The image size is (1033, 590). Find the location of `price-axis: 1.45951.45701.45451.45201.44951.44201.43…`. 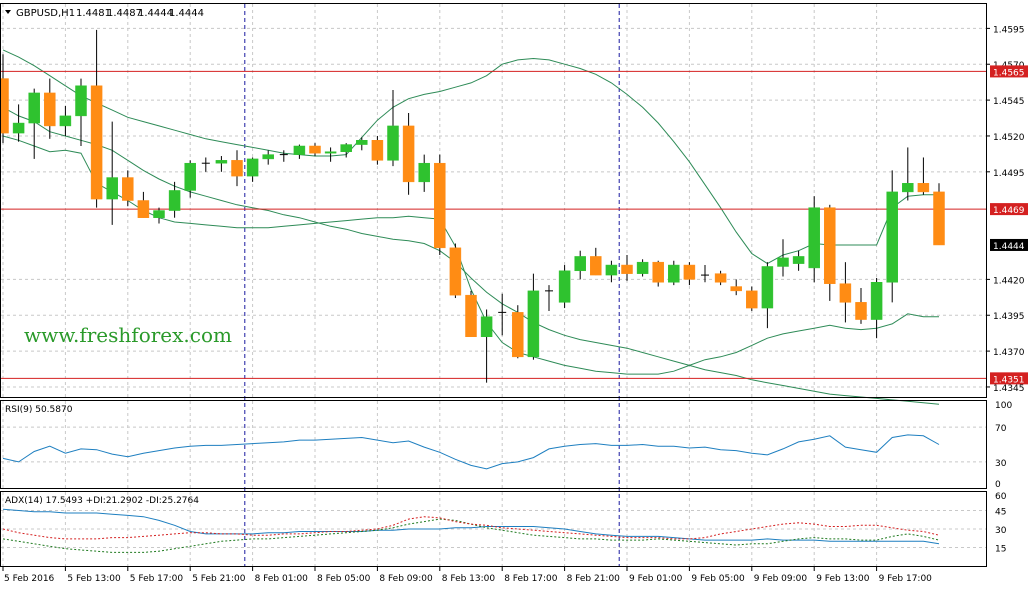

price-axis: 1.45951.45701.45451.45201.44951.44201.43… is located at coordinates (1007, 290).